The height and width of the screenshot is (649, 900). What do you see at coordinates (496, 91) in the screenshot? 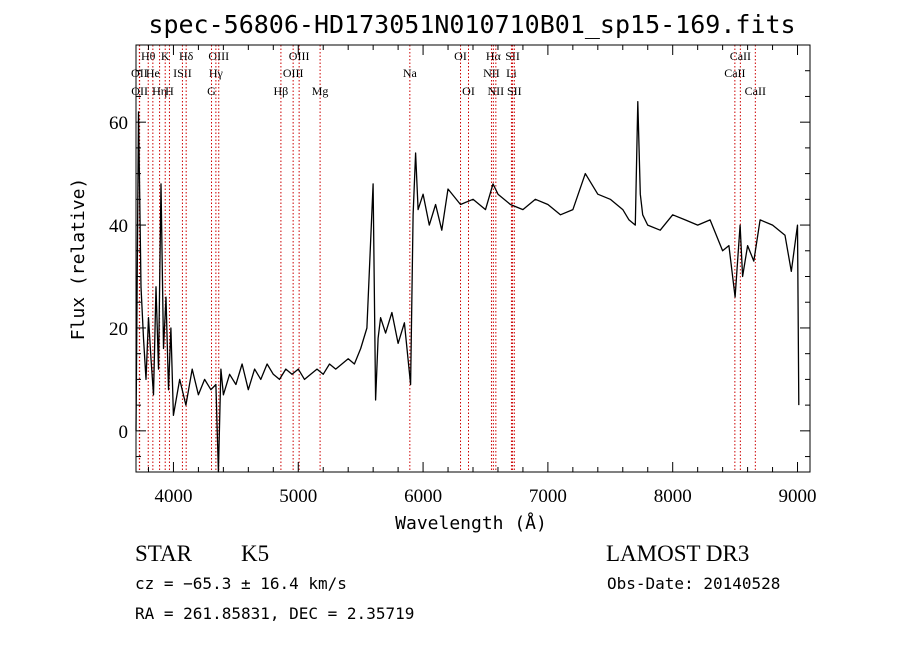
I see `line-marker-label-21: NII` at bounding box center [496, 91].